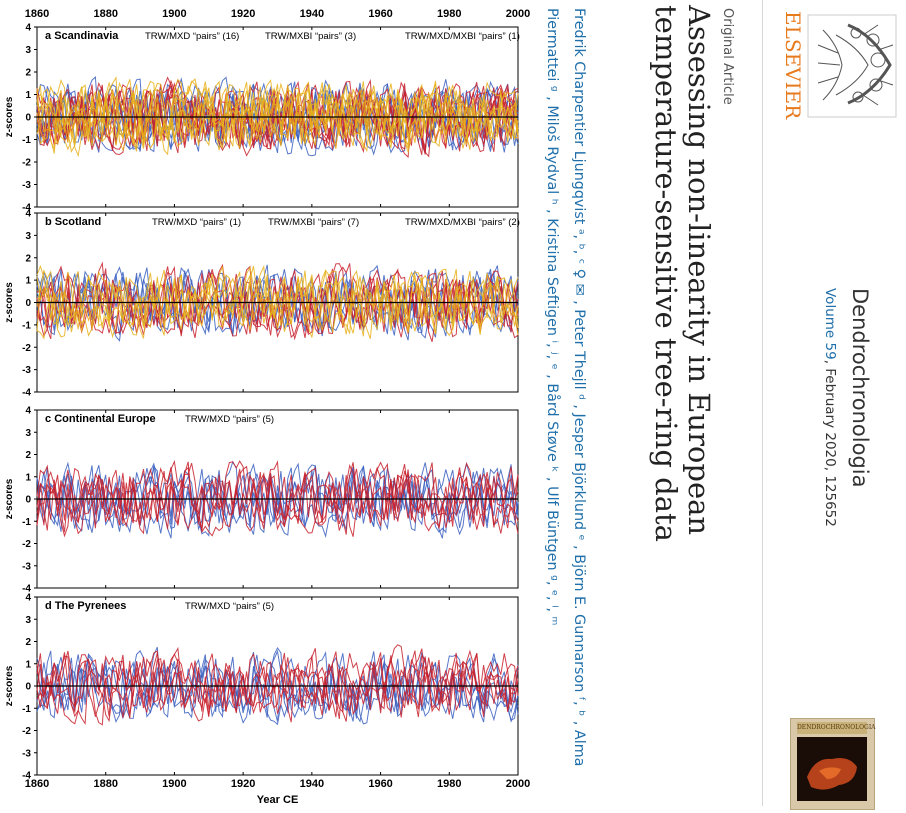 The width and height of the screenshot is (906, 813). What do you see at coordinates (49, 419) in the screenshot?
I see `panel-letter: c` at bounding box center [49, 419].